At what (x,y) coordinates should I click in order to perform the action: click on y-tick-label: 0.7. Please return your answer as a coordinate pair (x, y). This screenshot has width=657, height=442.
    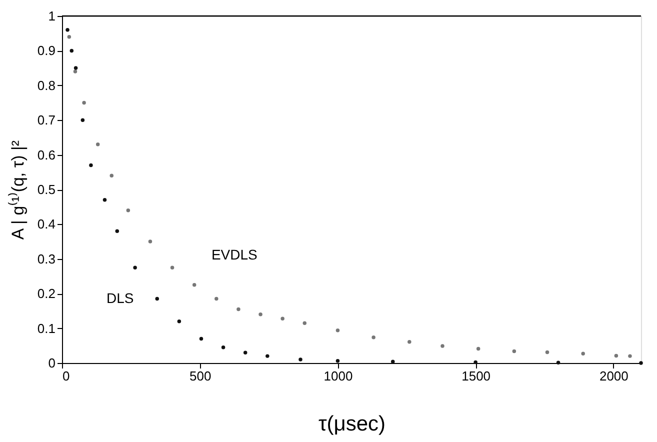
    Looking at the image, I should click on (46, 120).